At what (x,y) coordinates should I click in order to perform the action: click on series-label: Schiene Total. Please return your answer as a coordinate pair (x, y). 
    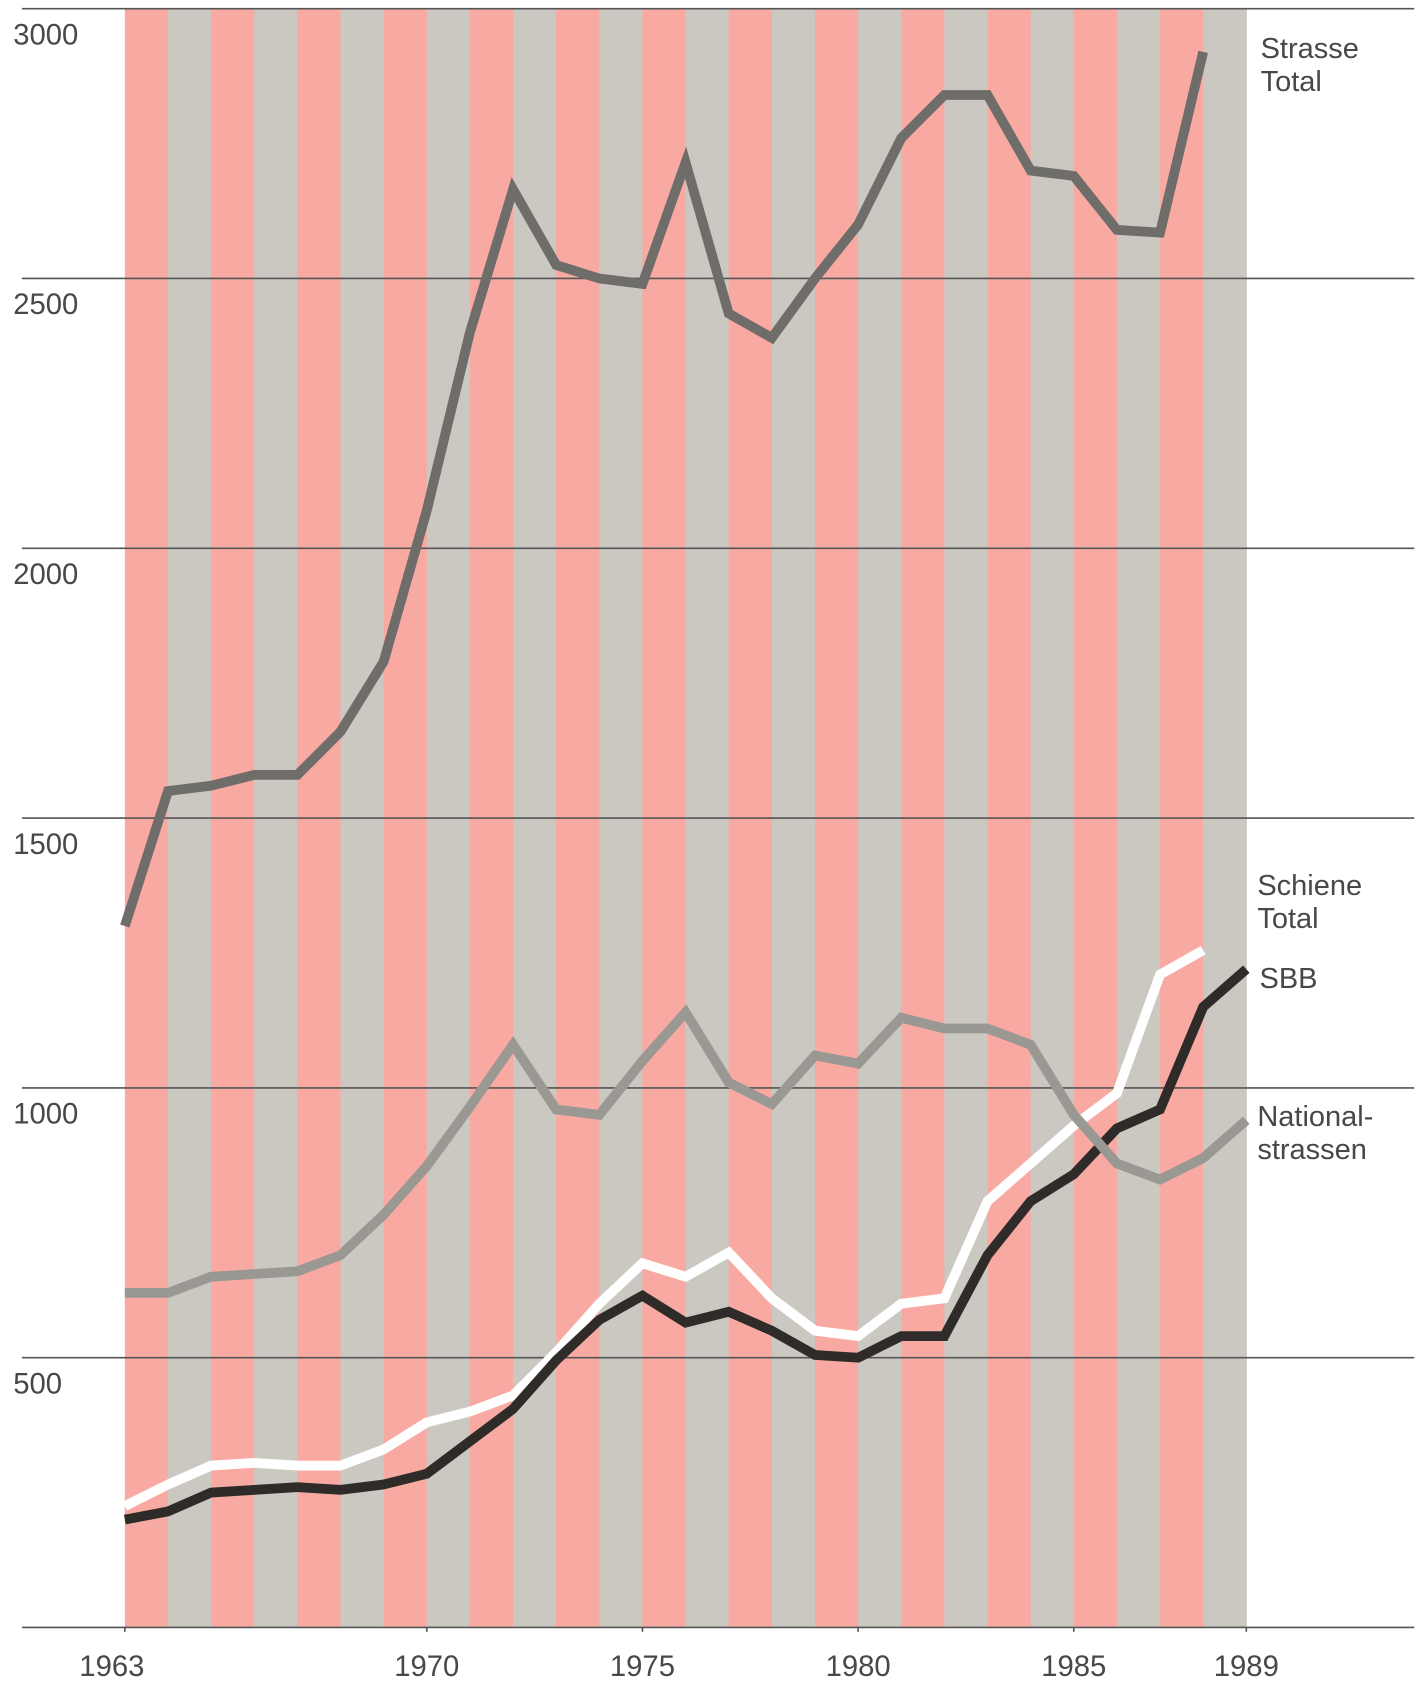
    Looking at the image, I should click on (1310, 903).